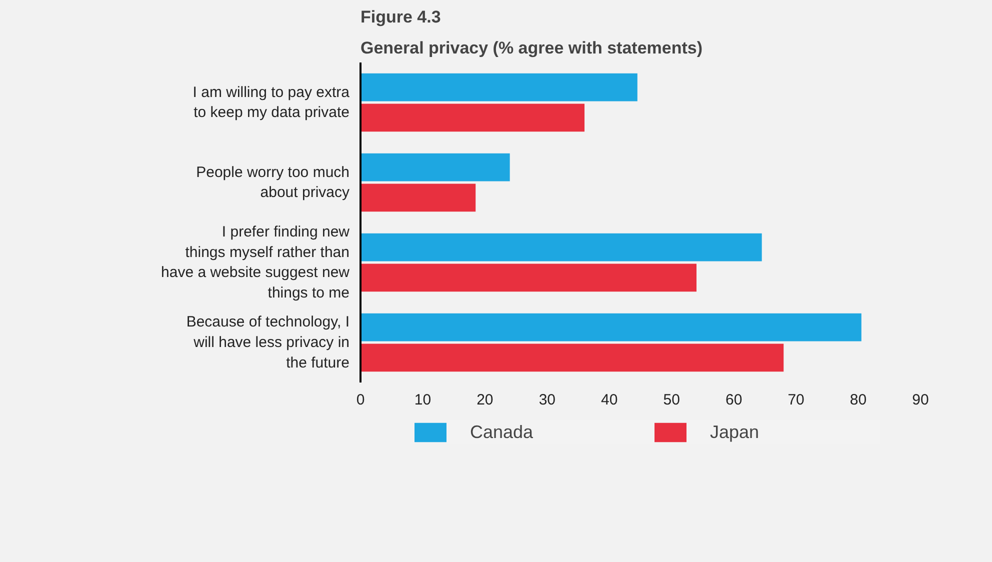 The width and height of the screenshot is (992, 562). I want to click on x-tick-label: 20, so click(485, 400).